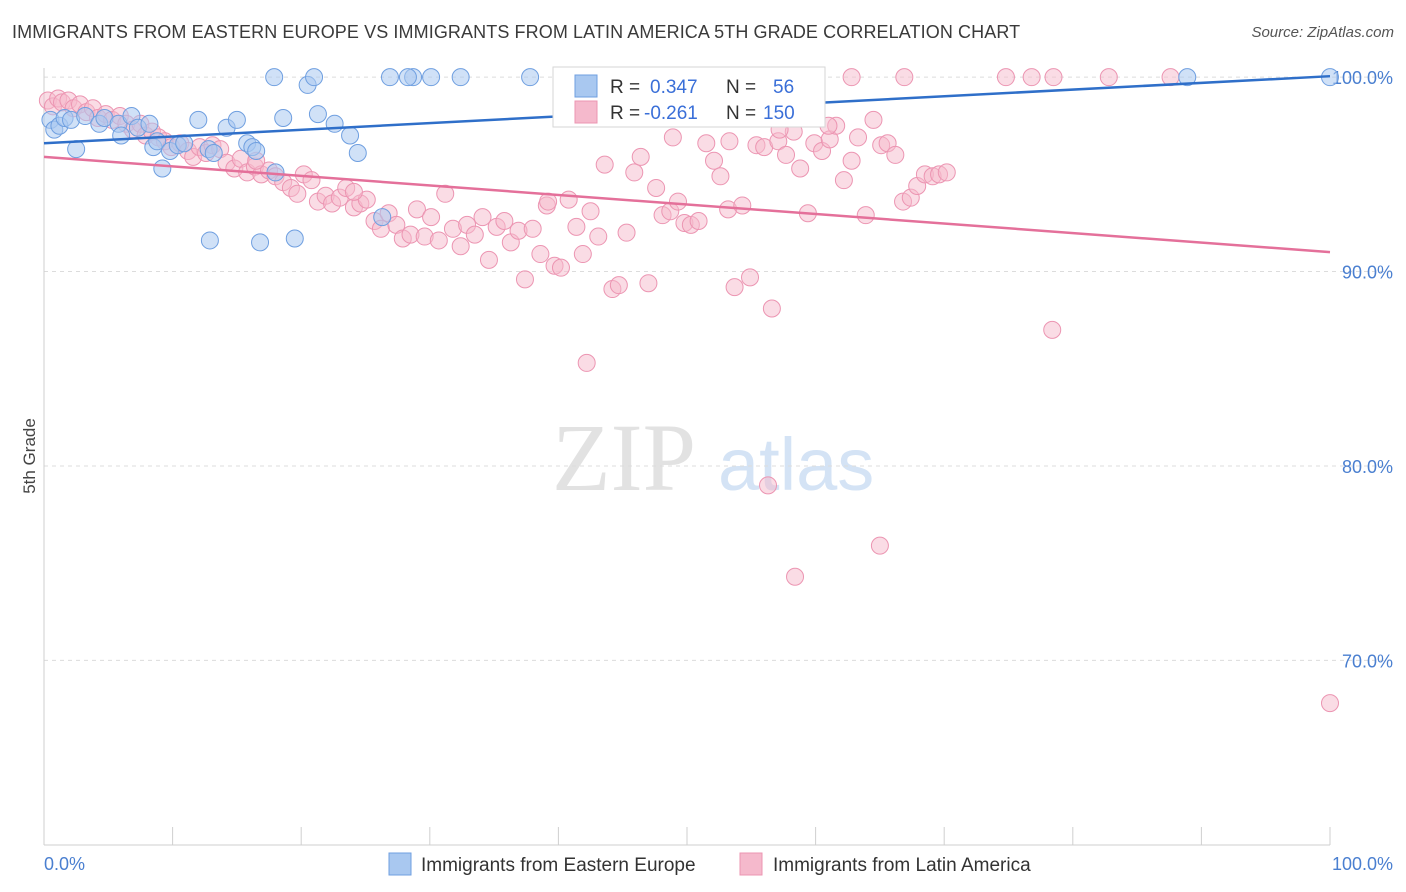  What do you see at coordinates (1362, 864) in the screenshot?
I see `x-tick-label-max: 100.0%` at bounding box center [1362, 864].